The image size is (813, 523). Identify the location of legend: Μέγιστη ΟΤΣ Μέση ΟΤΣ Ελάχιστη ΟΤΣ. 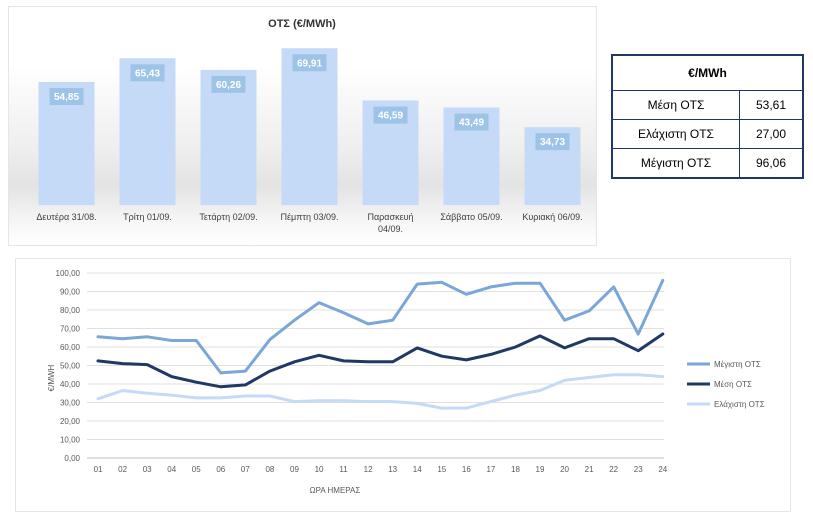
(726, 384).